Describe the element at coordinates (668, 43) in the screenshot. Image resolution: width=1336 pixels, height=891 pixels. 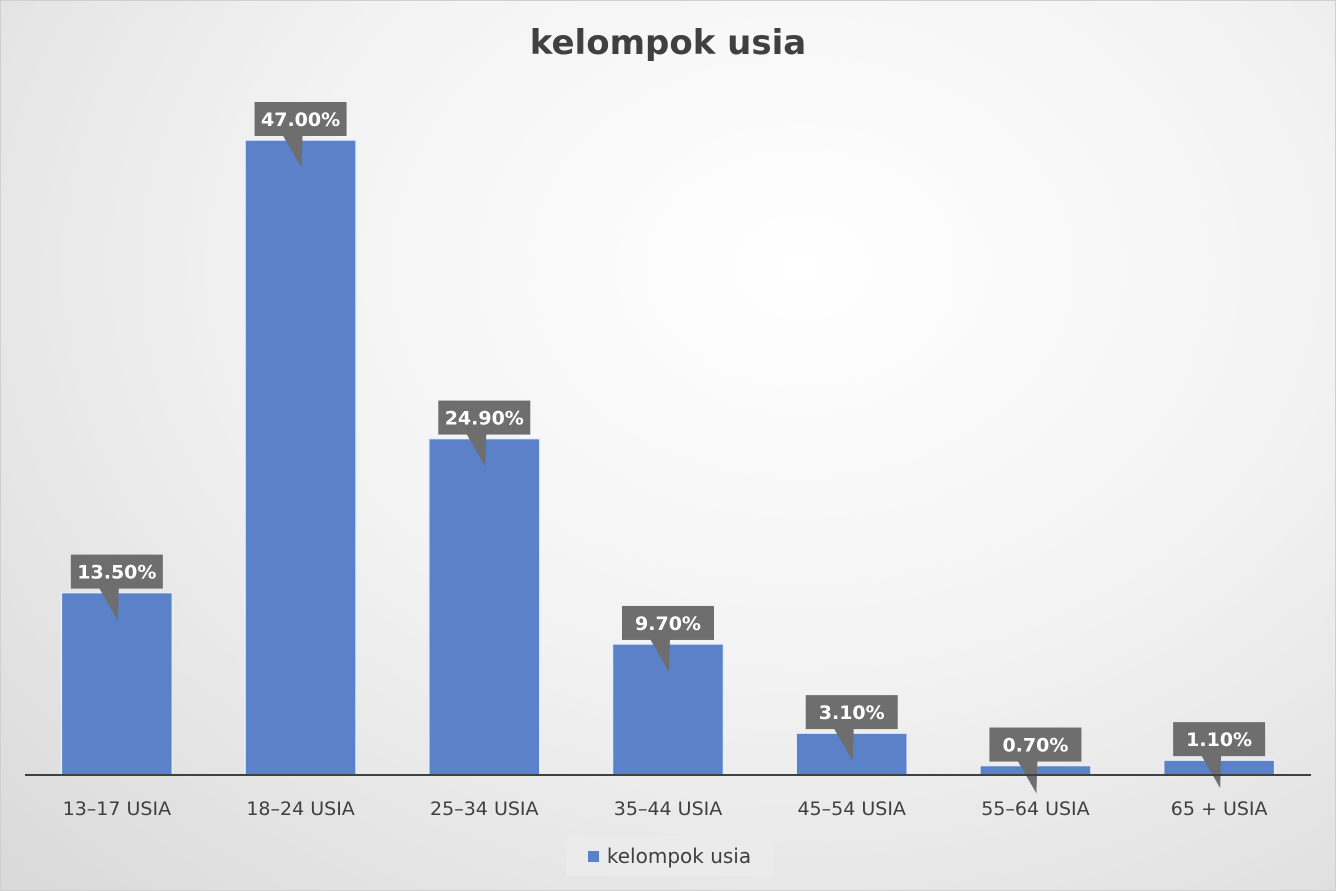
I see `chart-title: kelompok usia` at that location.